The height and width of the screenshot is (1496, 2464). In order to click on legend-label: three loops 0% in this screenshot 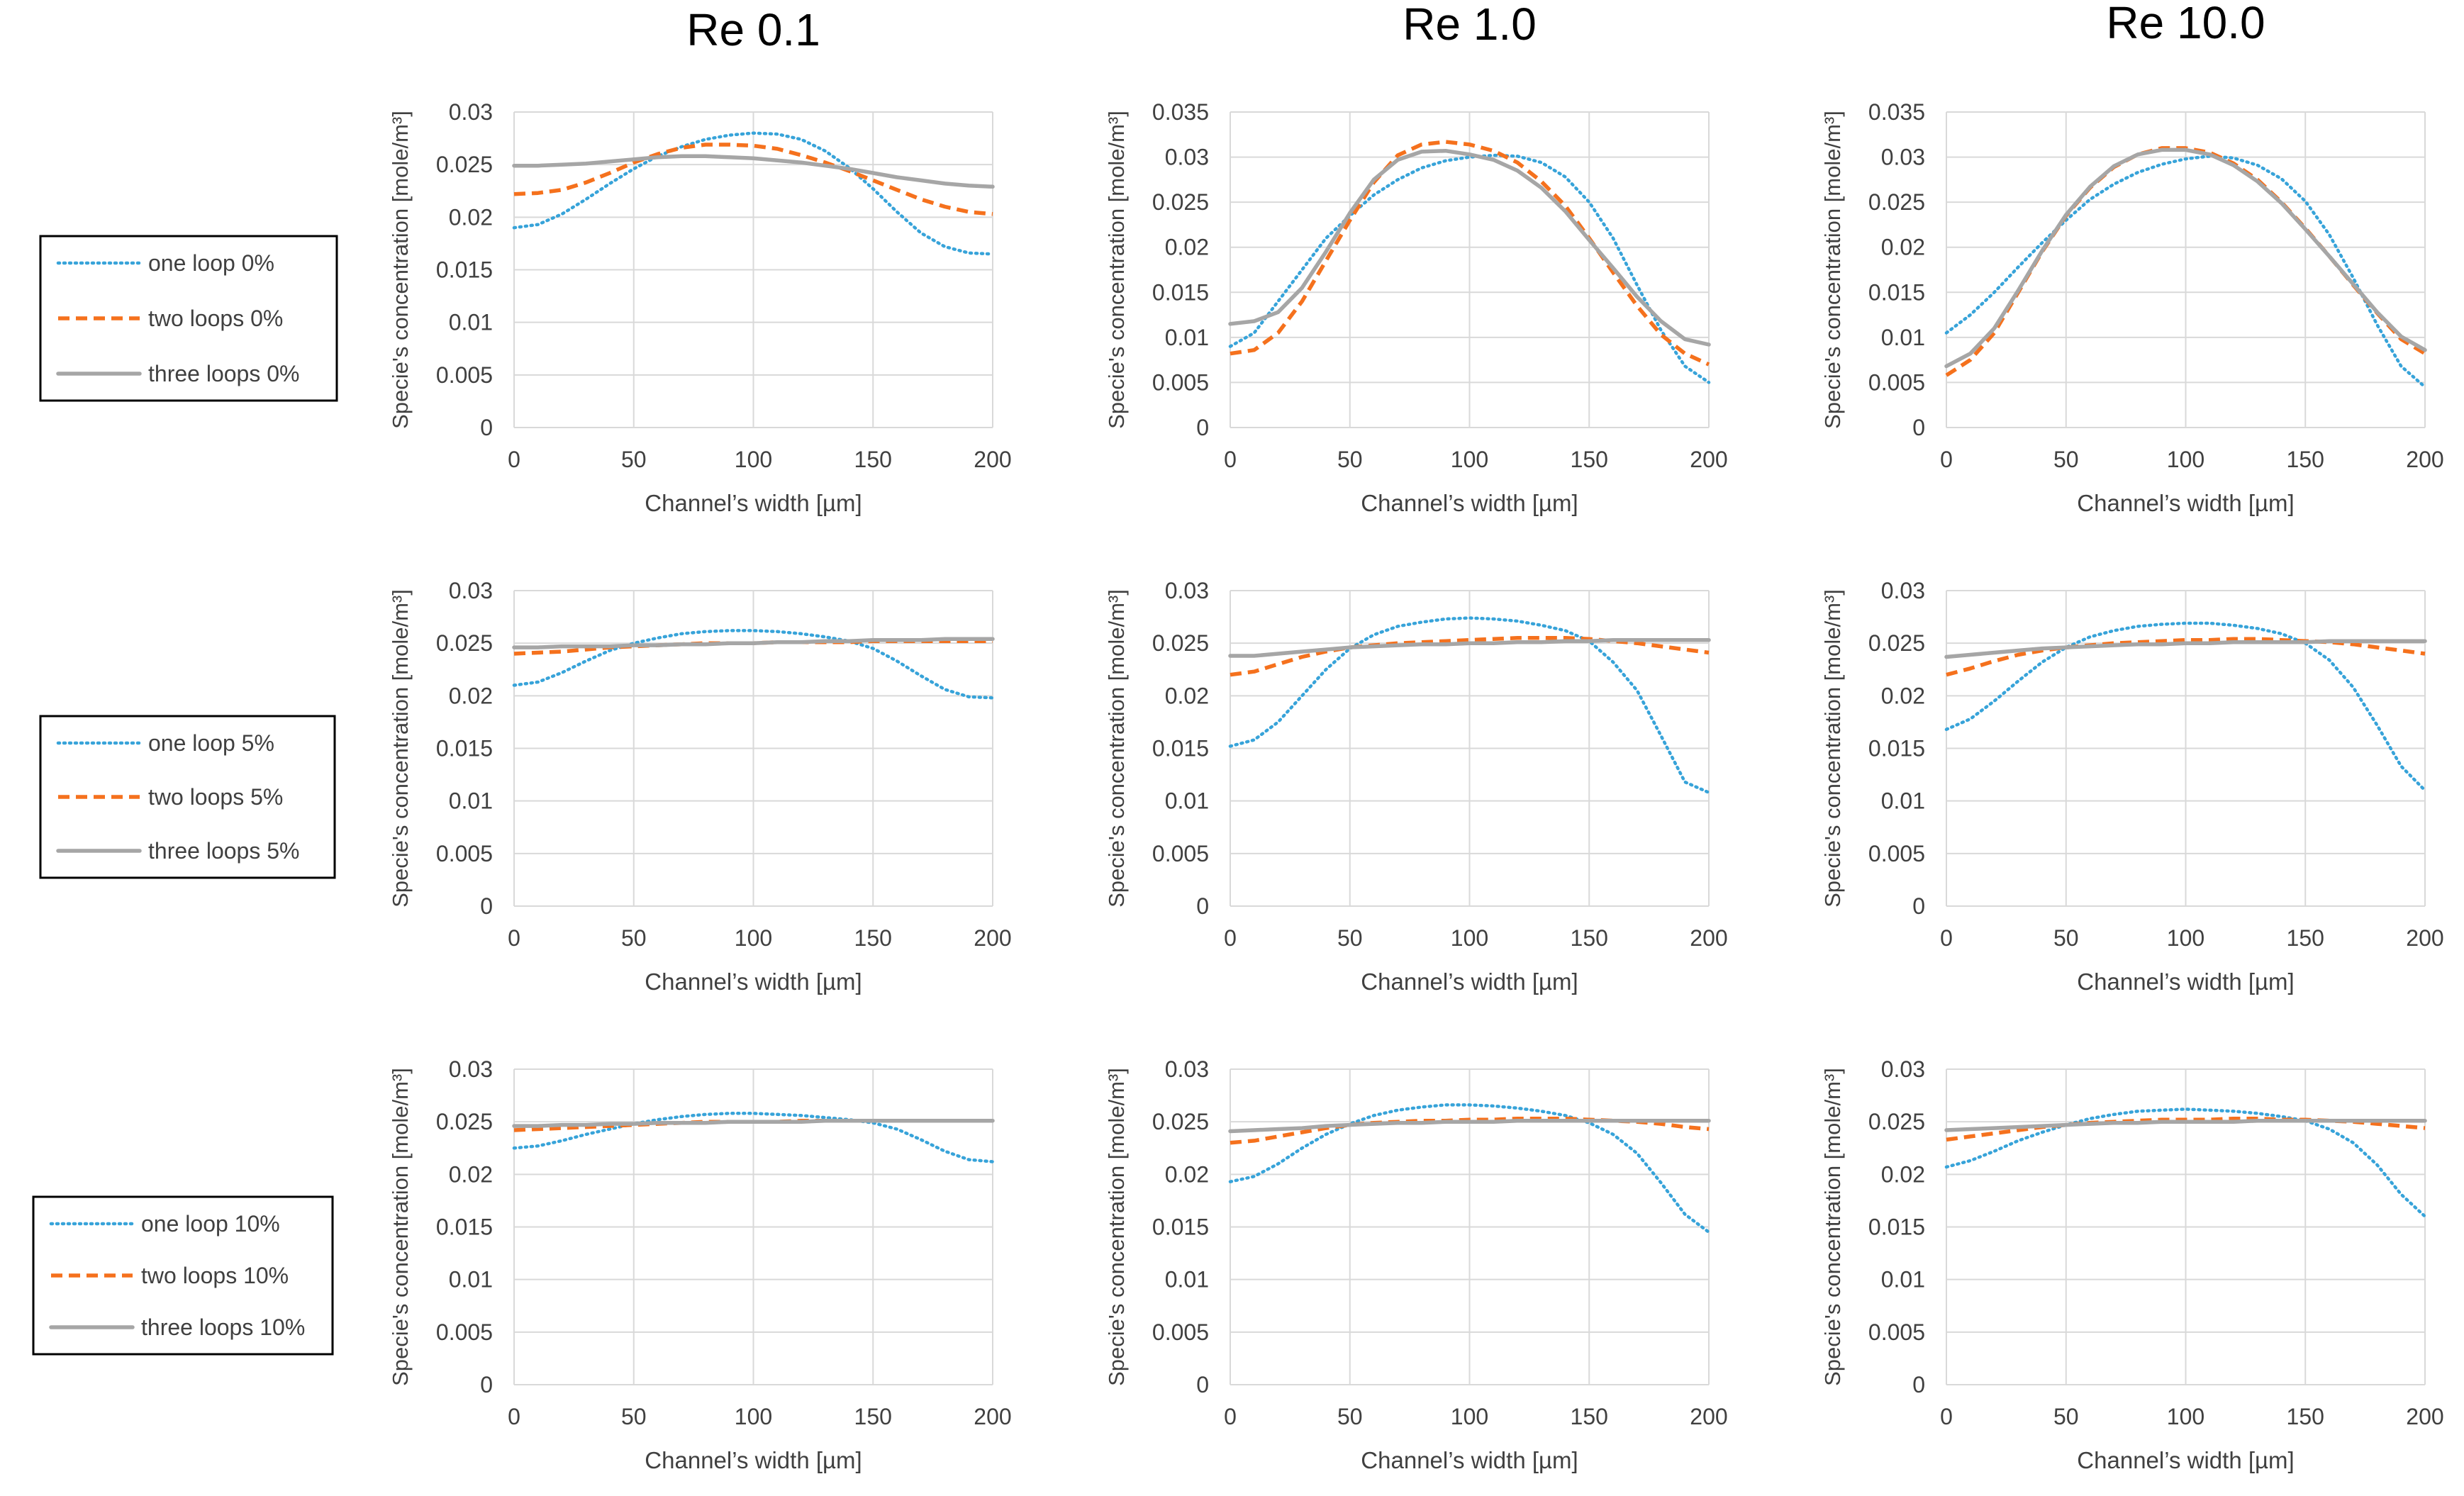, I will do `click(223, 373)`.